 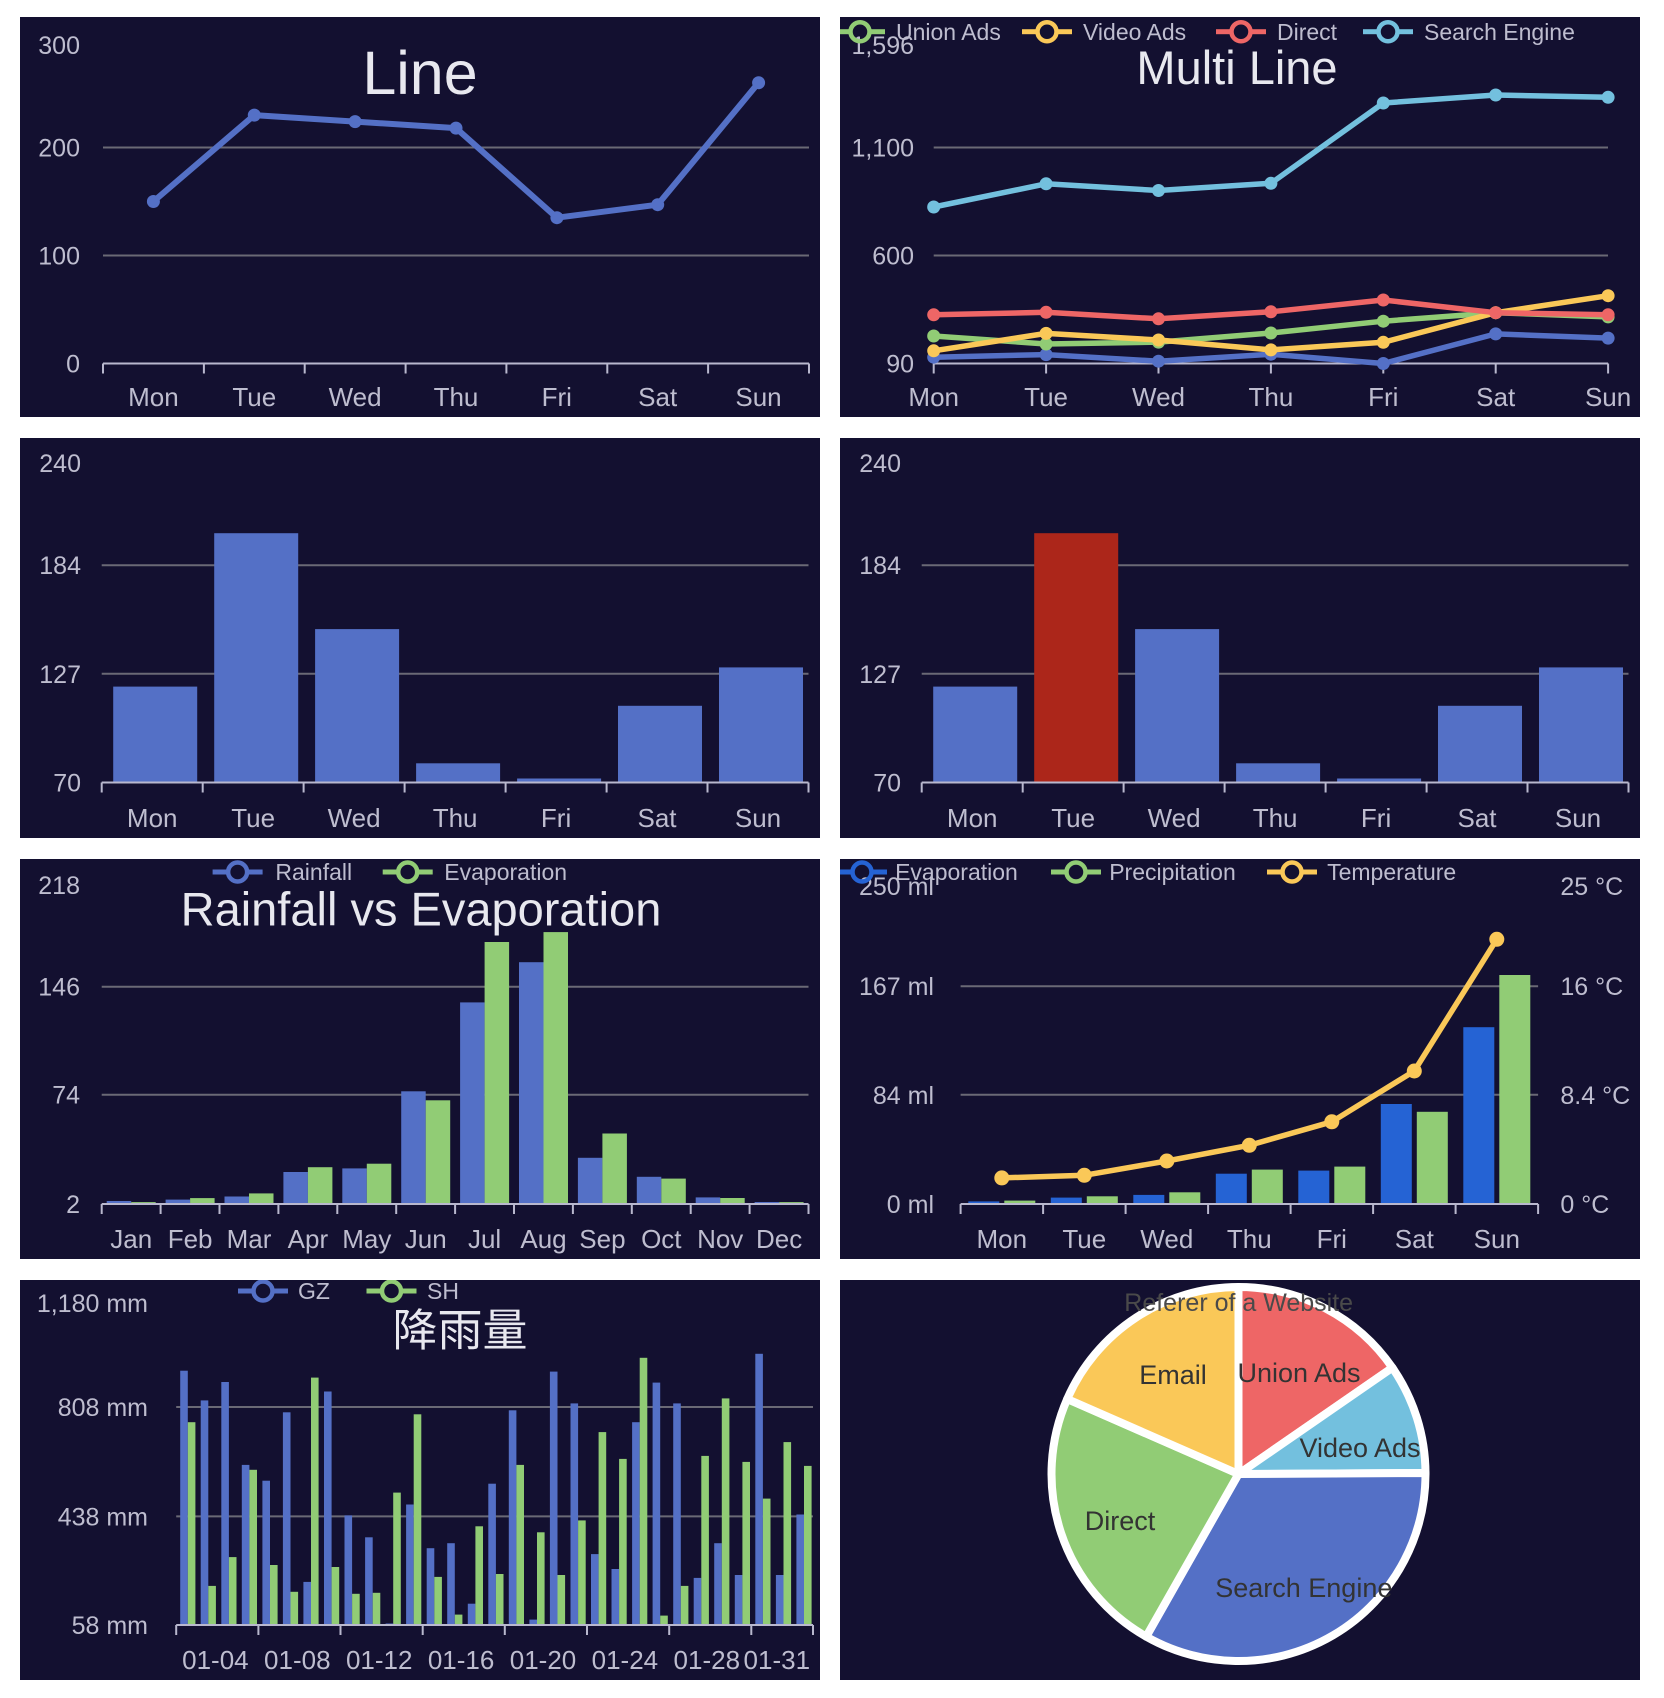 I want to click on svg-text: 1,100, so click(x=882, y=149).